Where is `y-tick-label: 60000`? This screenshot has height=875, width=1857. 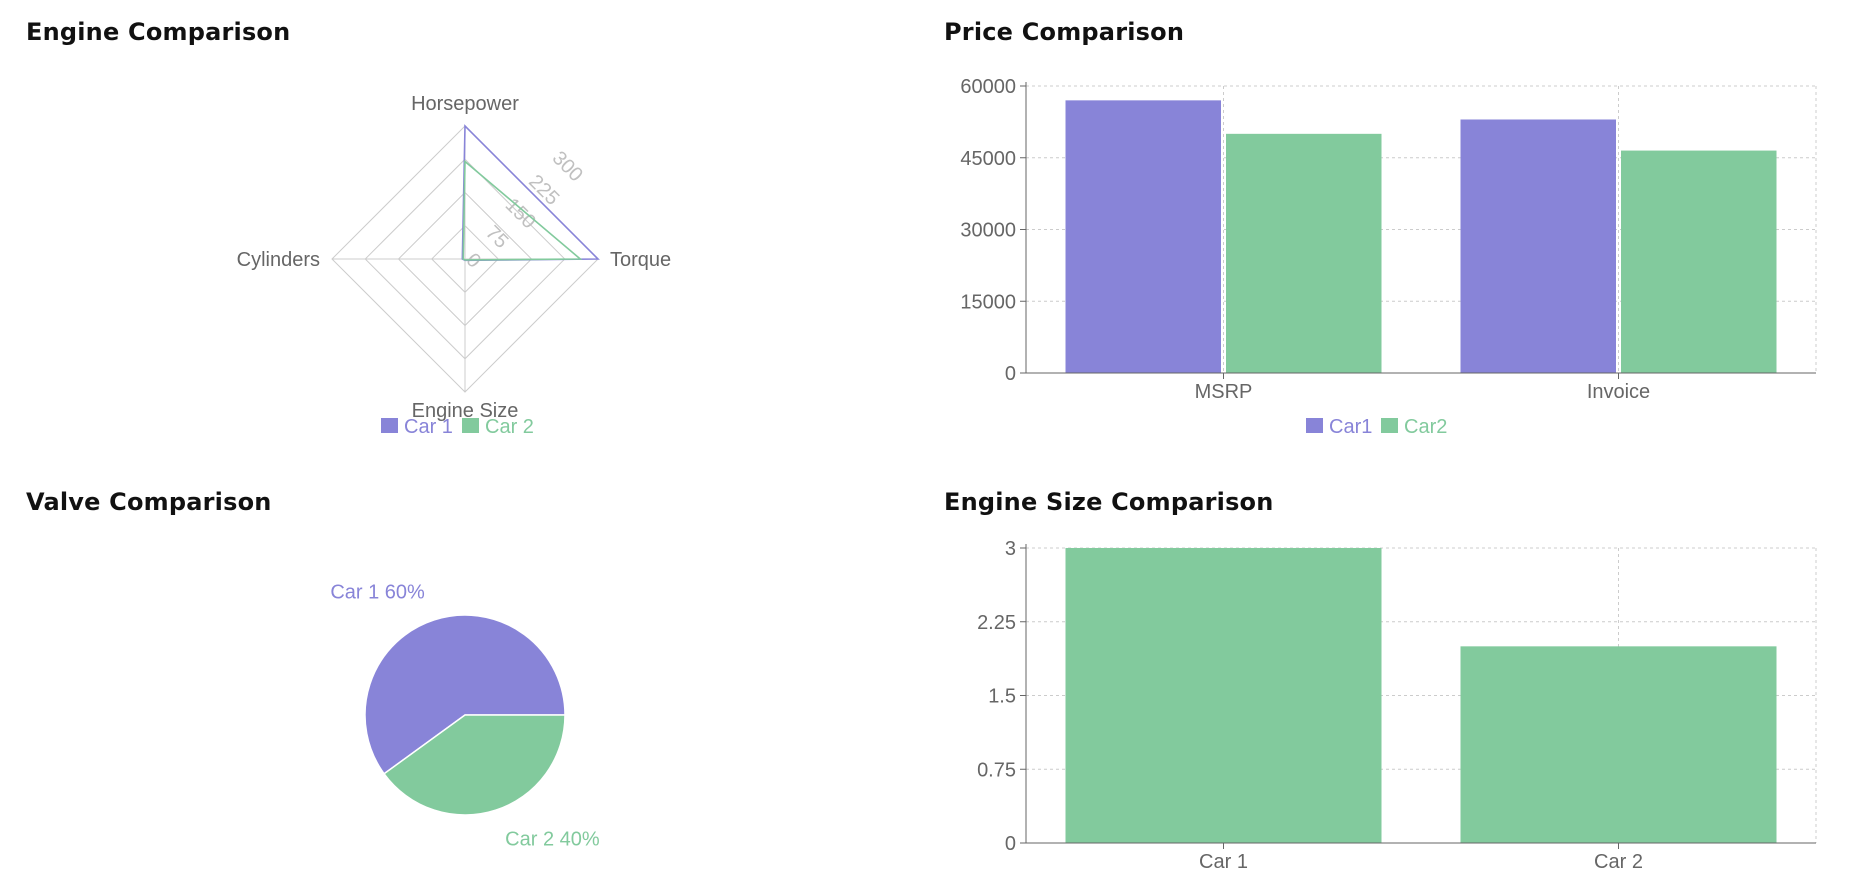
y-tick-label: 60000 is located at coordinates (988, 87).